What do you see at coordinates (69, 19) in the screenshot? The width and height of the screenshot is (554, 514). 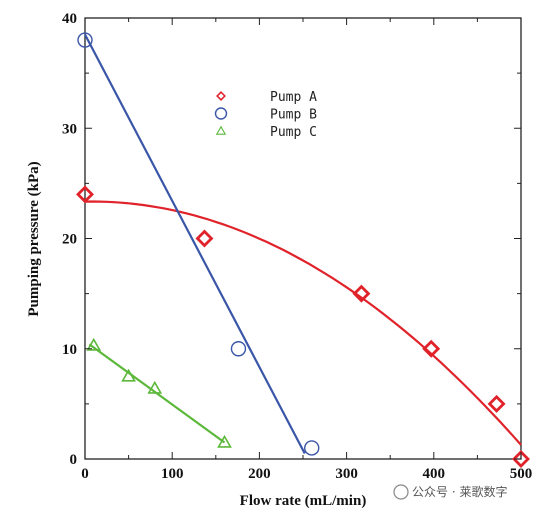 I see `y-tick-label: 40` at bounding box center [69, 19].